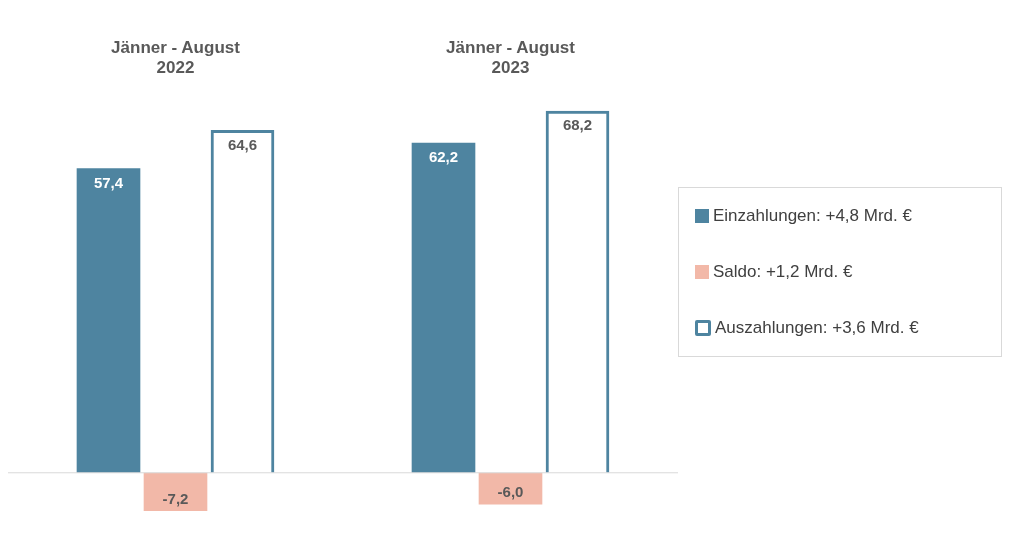 The width and height of the screenshot is (1010, 543). What do you see at coordinates (175, 498) in the screenshot?
I see `data-label: -7,2` at bounding box center [175, 498].